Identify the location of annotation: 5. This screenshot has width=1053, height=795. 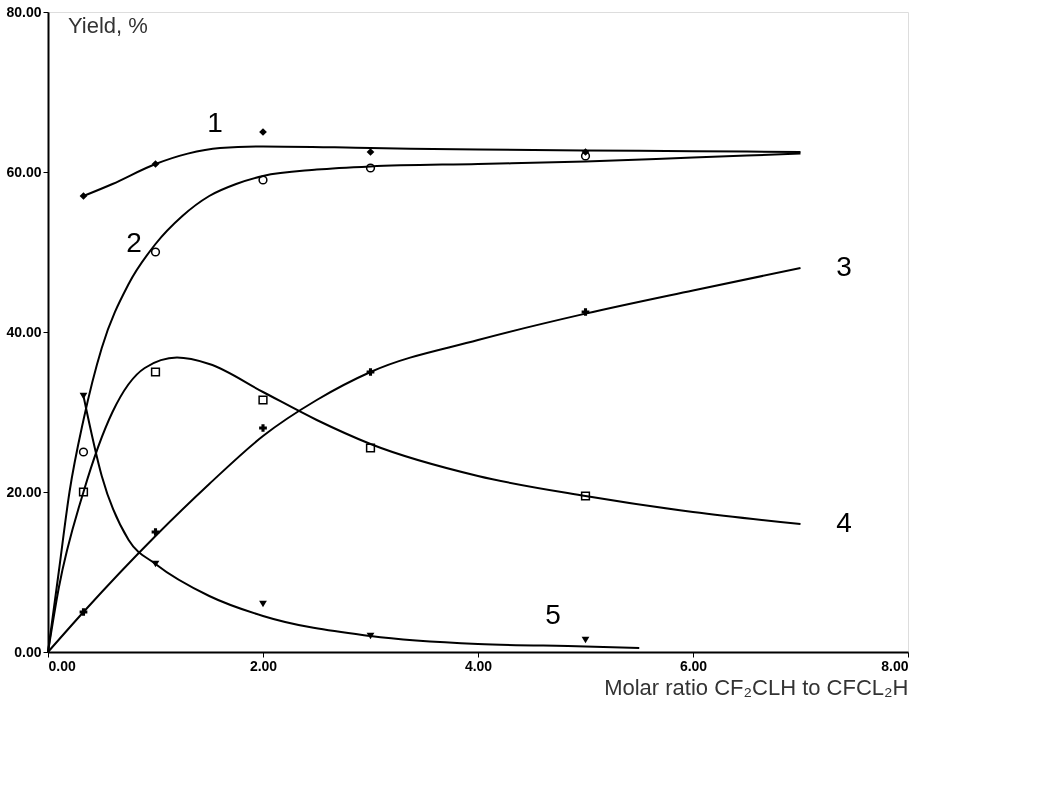
(553, 614).